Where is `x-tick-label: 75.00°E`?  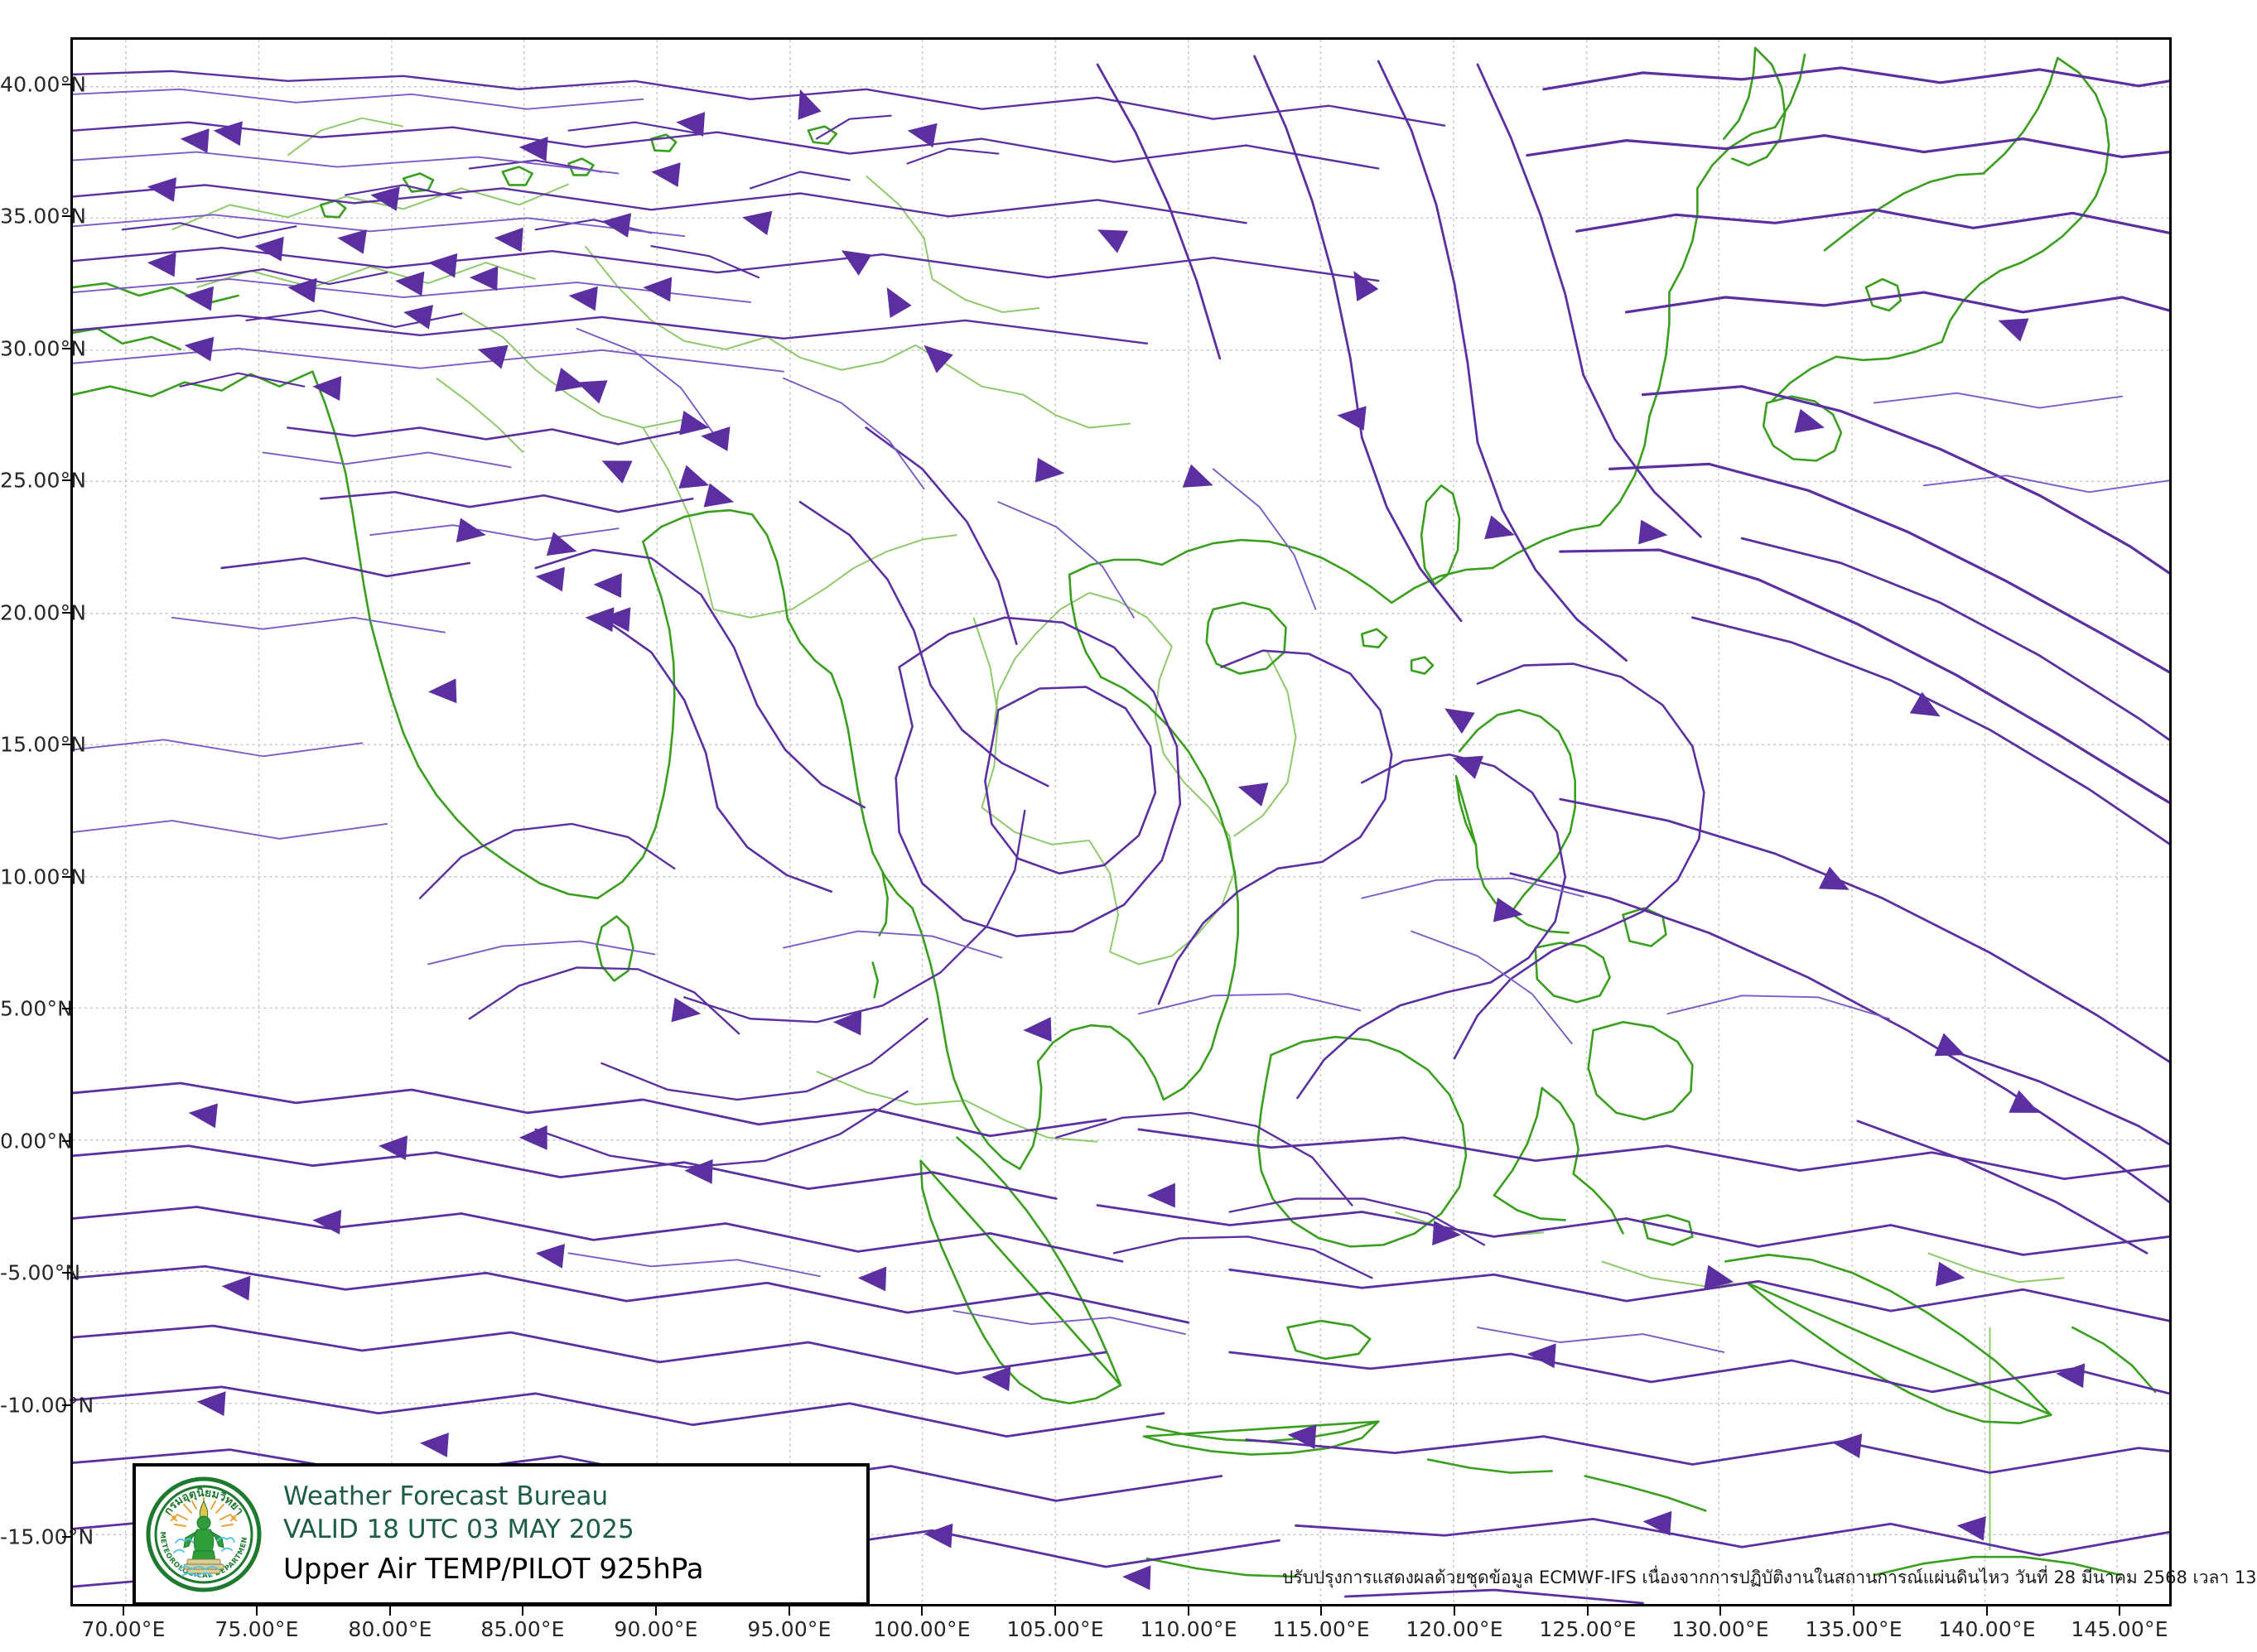
x-tick-label: 75.00°E is located at coordinates (257, 1629).